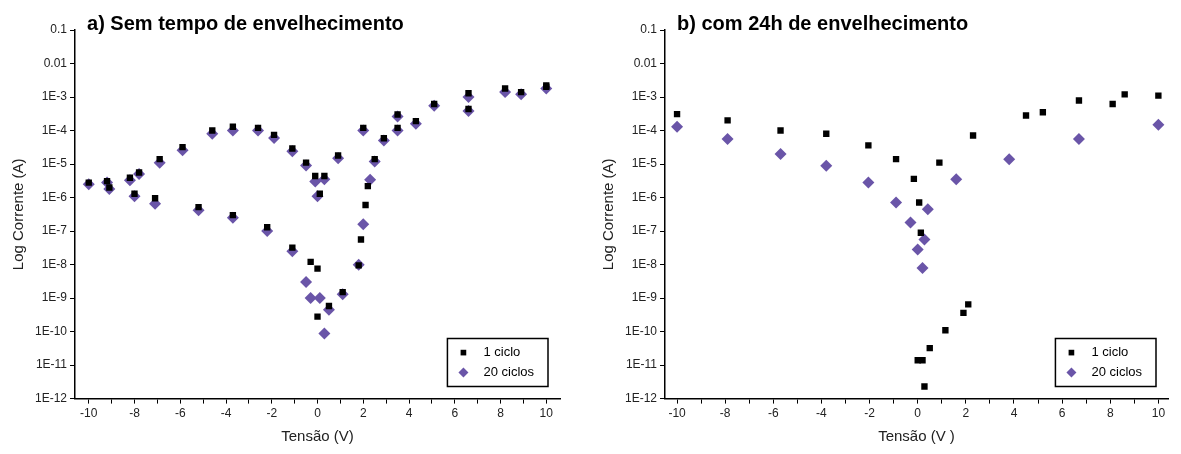 This screenshot has height=454, width=1181. Describe the element at coordinates (245, 22) in the screenshot. I see `chart-title: a) Sem tempo de envelhecimento` at that location.